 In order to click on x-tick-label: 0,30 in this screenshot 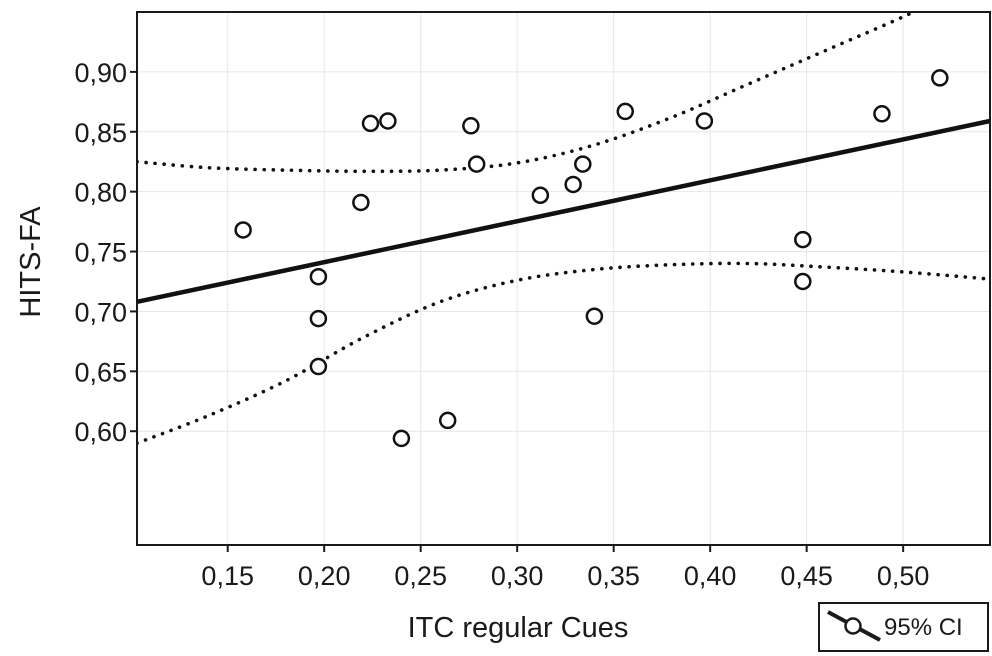, I will do `click(517, 576)`.